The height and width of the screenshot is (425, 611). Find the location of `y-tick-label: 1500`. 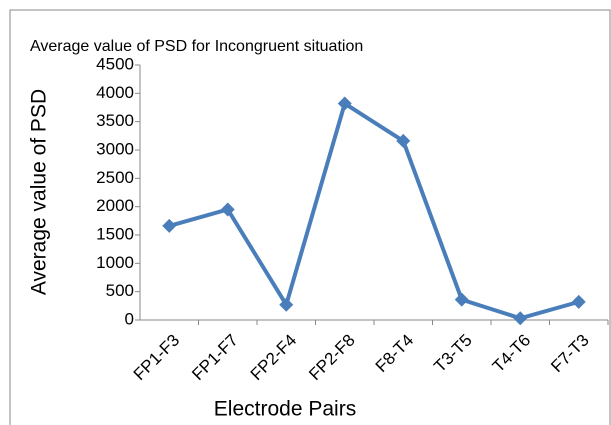

y-tick-label: 1500 is located at coordinates (115, 233).